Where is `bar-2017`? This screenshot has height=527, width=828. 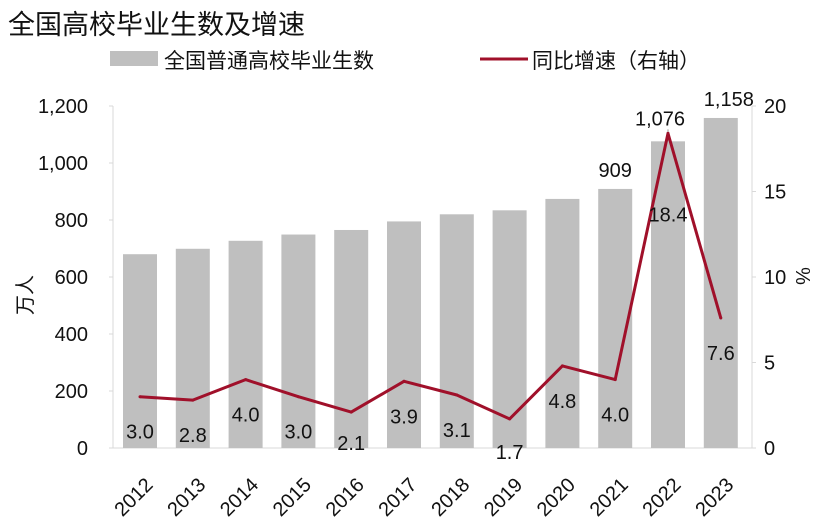 bar-2017 is located at coordinates (404, 334).